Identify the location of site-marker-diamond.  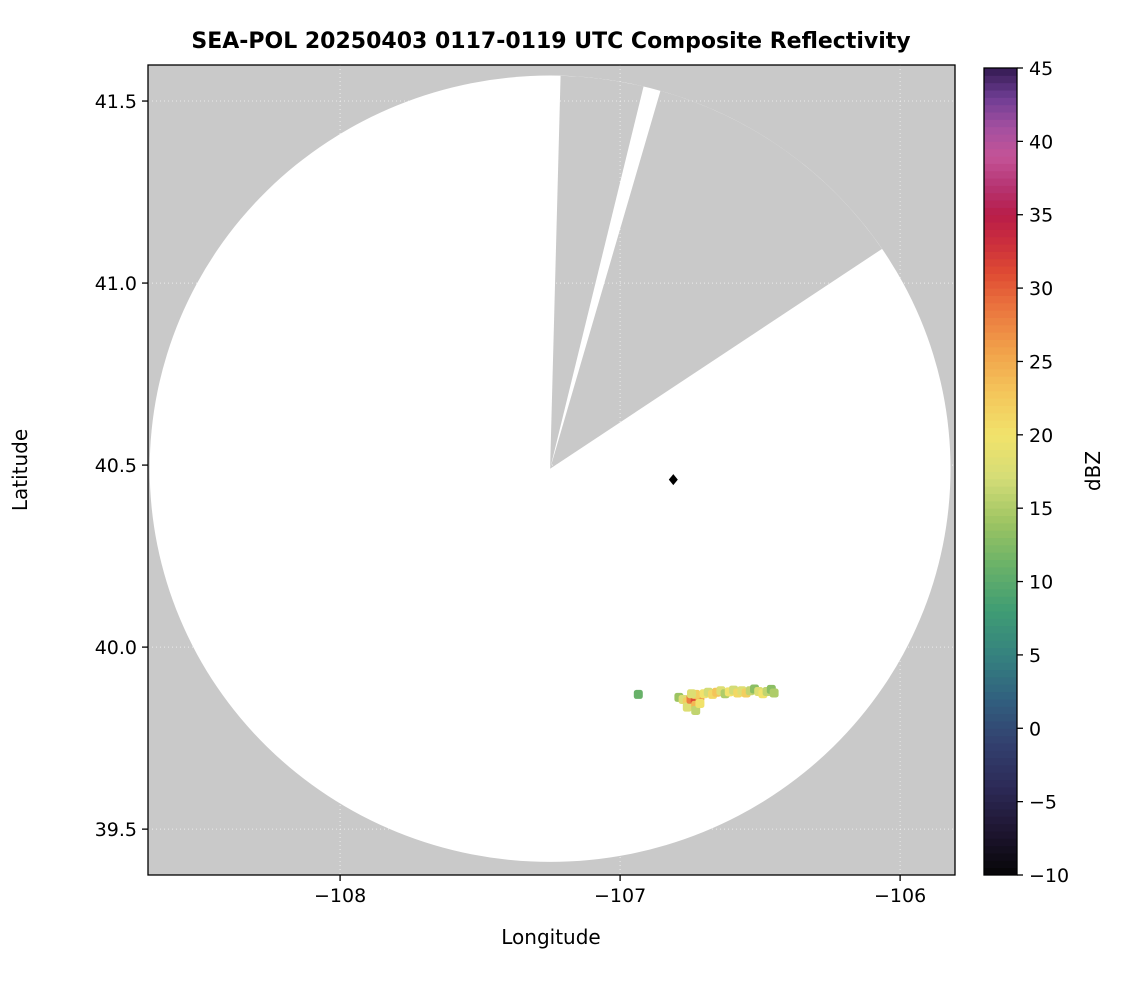
(673, 480).